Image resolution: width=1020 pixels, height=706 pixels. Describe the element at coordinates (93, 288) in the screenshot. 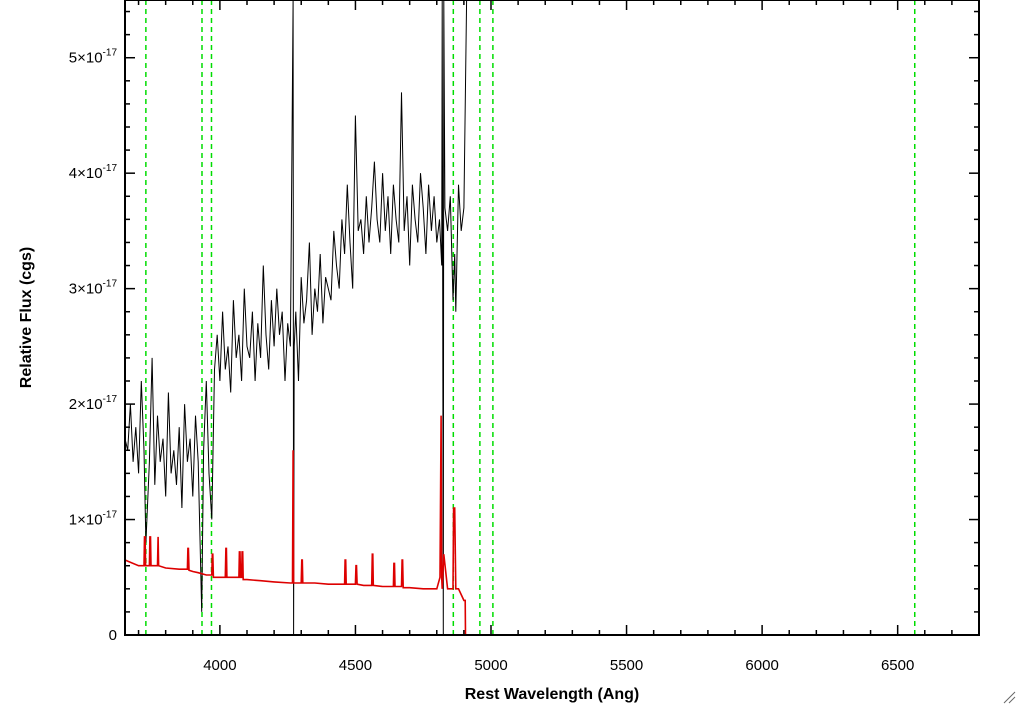

I see `y-tick-label: 3×10⁻¹⁷` at that location.